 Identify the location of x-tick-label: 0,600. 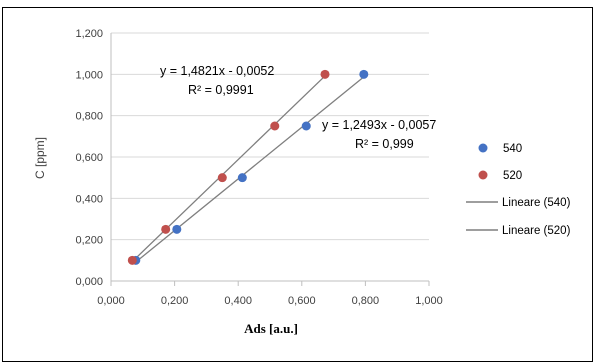
(302, 301).